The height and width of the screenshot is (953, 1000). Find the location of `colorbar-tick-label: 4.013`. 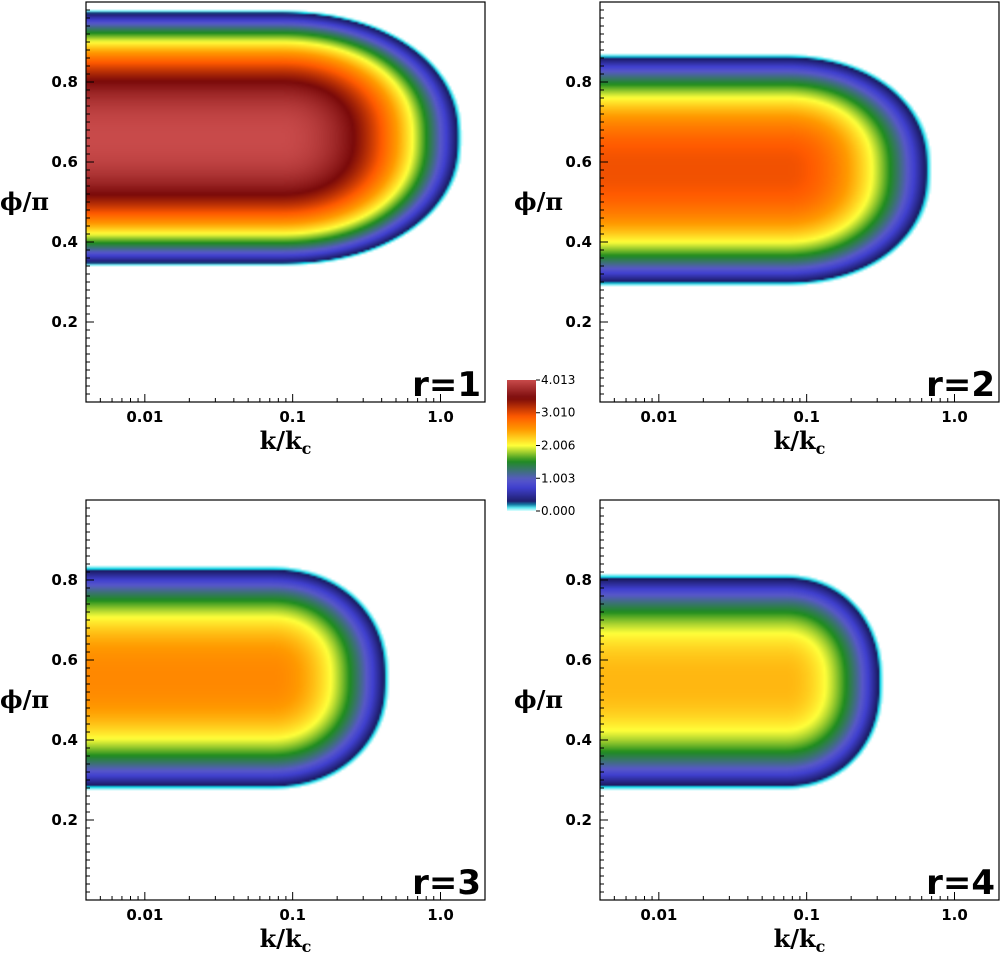

colorbar-tick-label: 4.013 is located at coordinates (558, 380).